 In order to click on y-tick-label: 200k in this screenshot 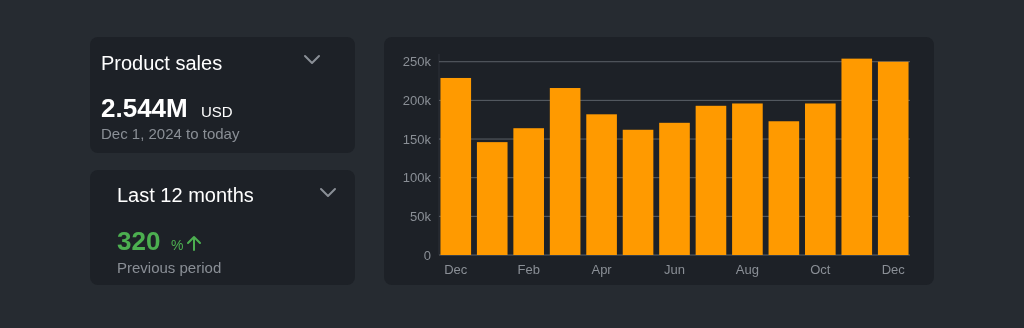, I will do `click(417, 100)`.